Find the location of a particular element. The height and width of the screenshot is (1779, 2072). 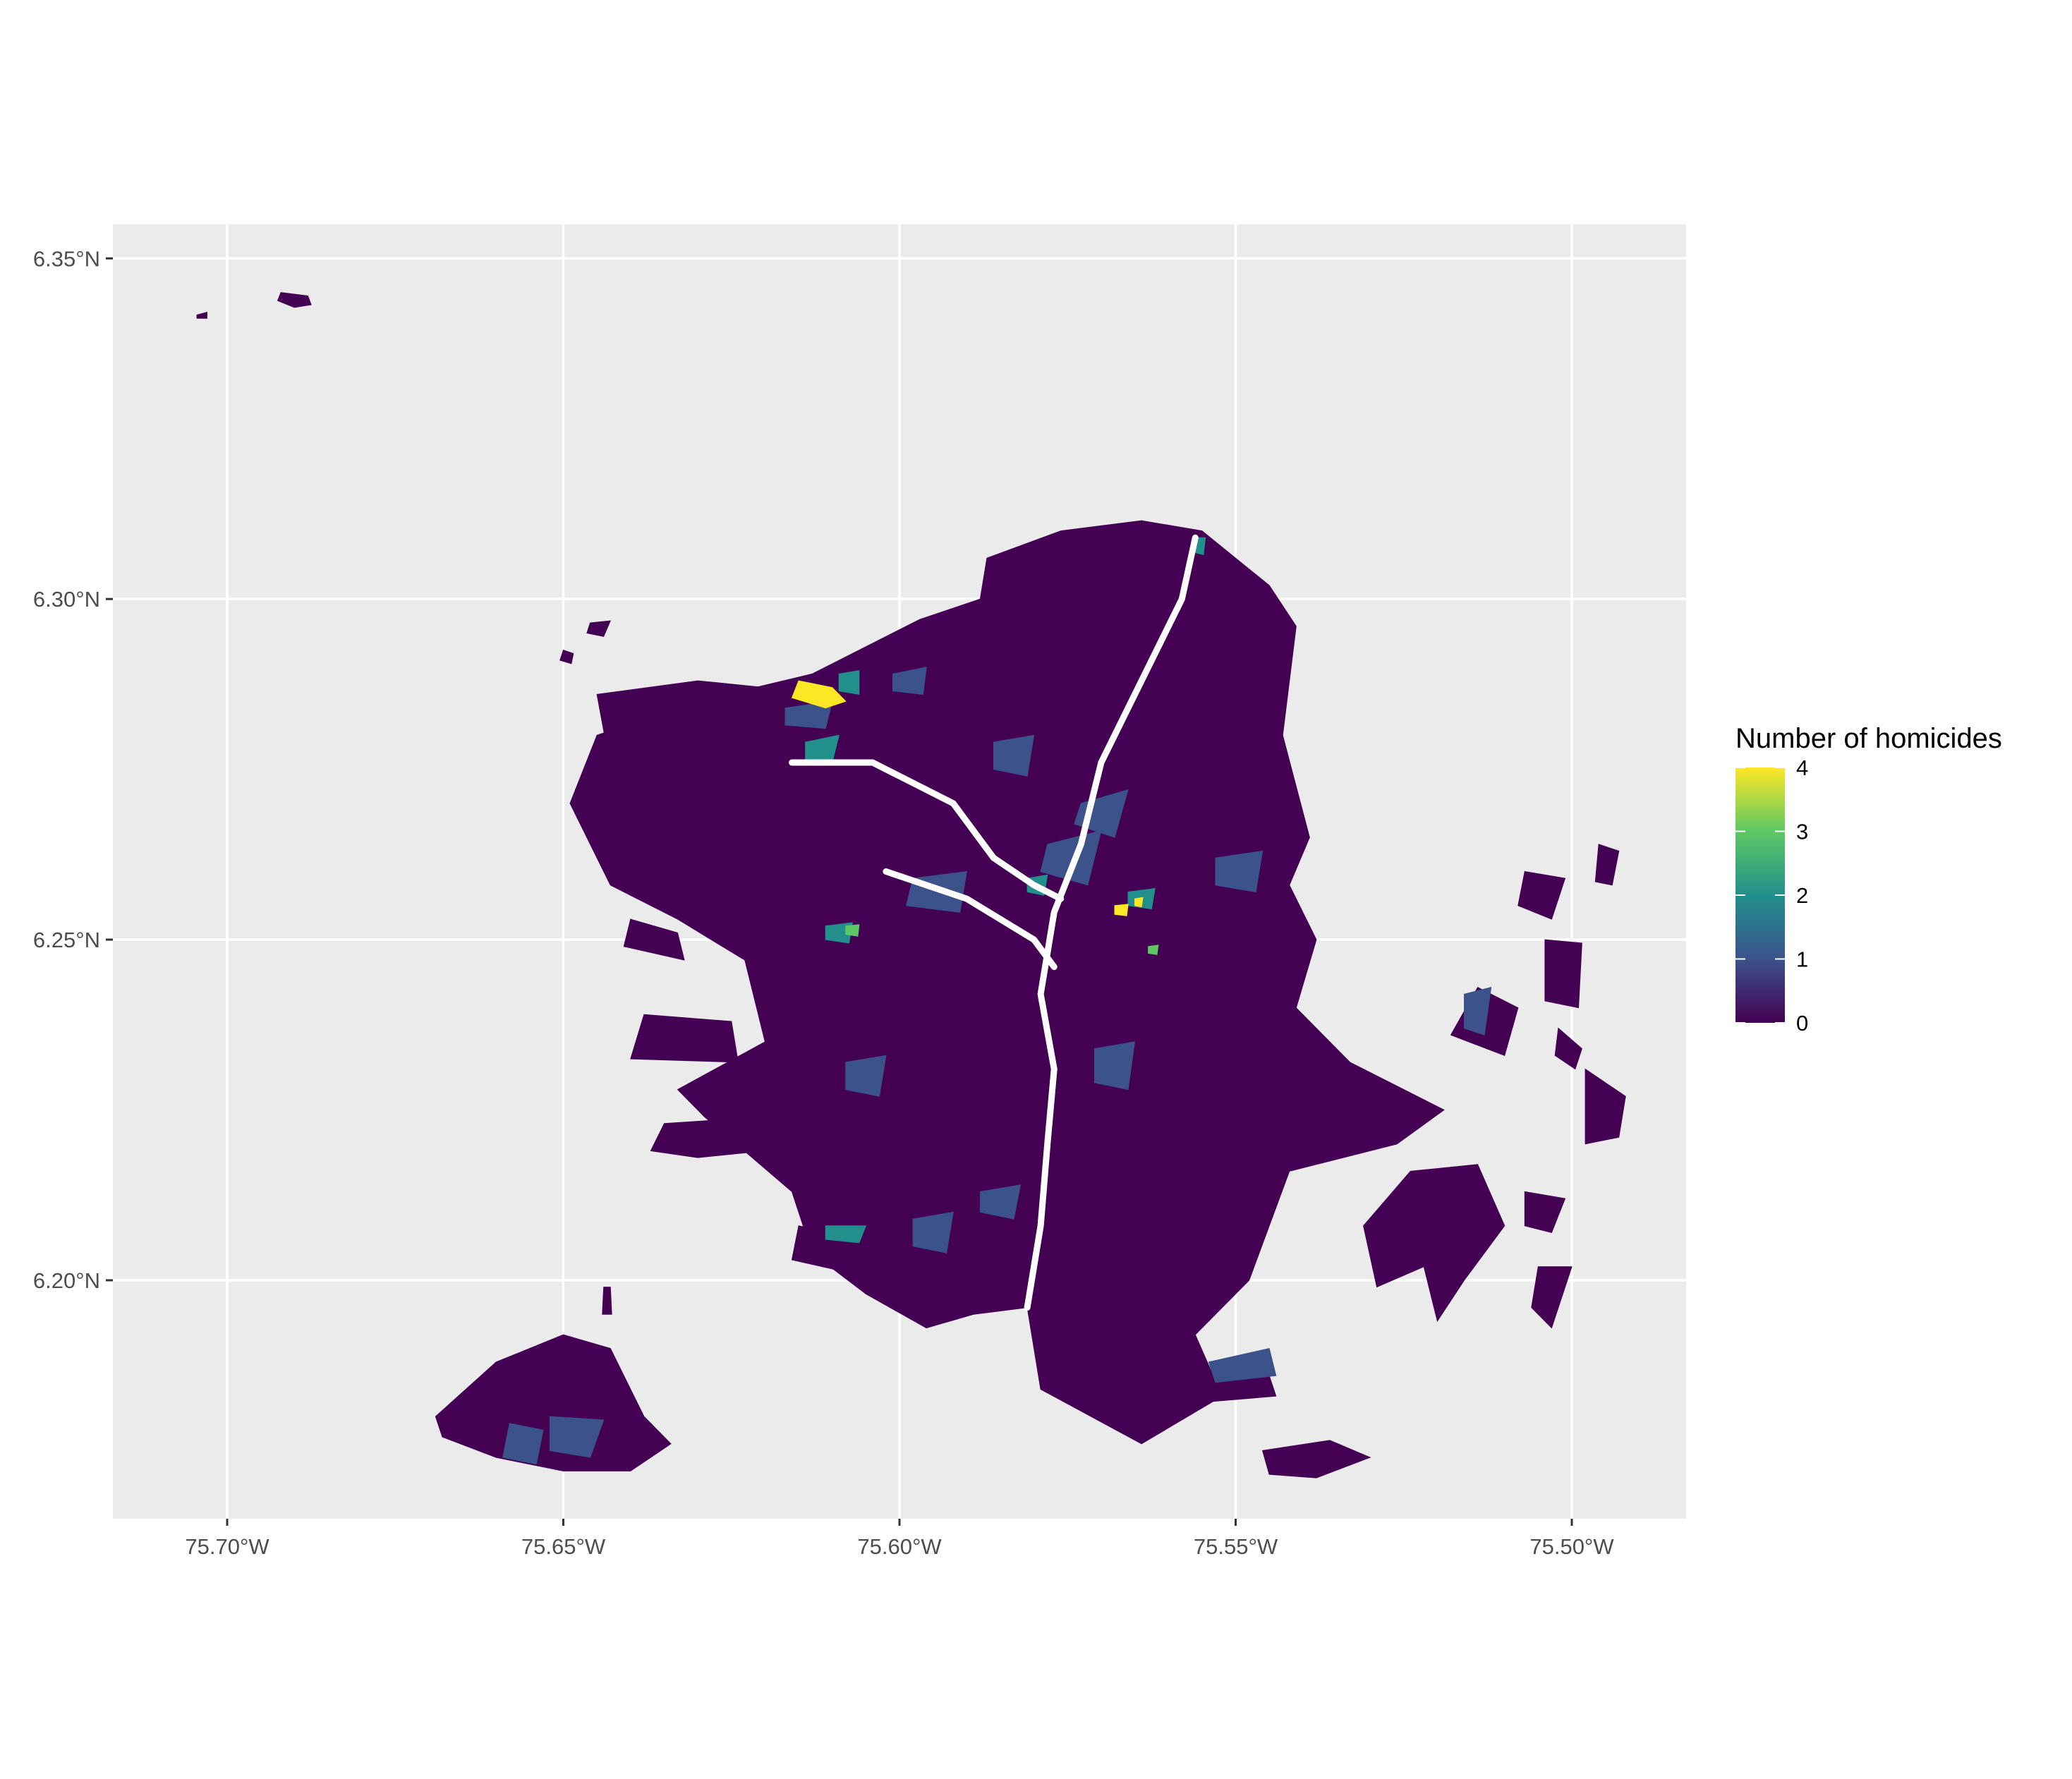

legend-tick-label: 0 is located at coordinates (1802, 1023).